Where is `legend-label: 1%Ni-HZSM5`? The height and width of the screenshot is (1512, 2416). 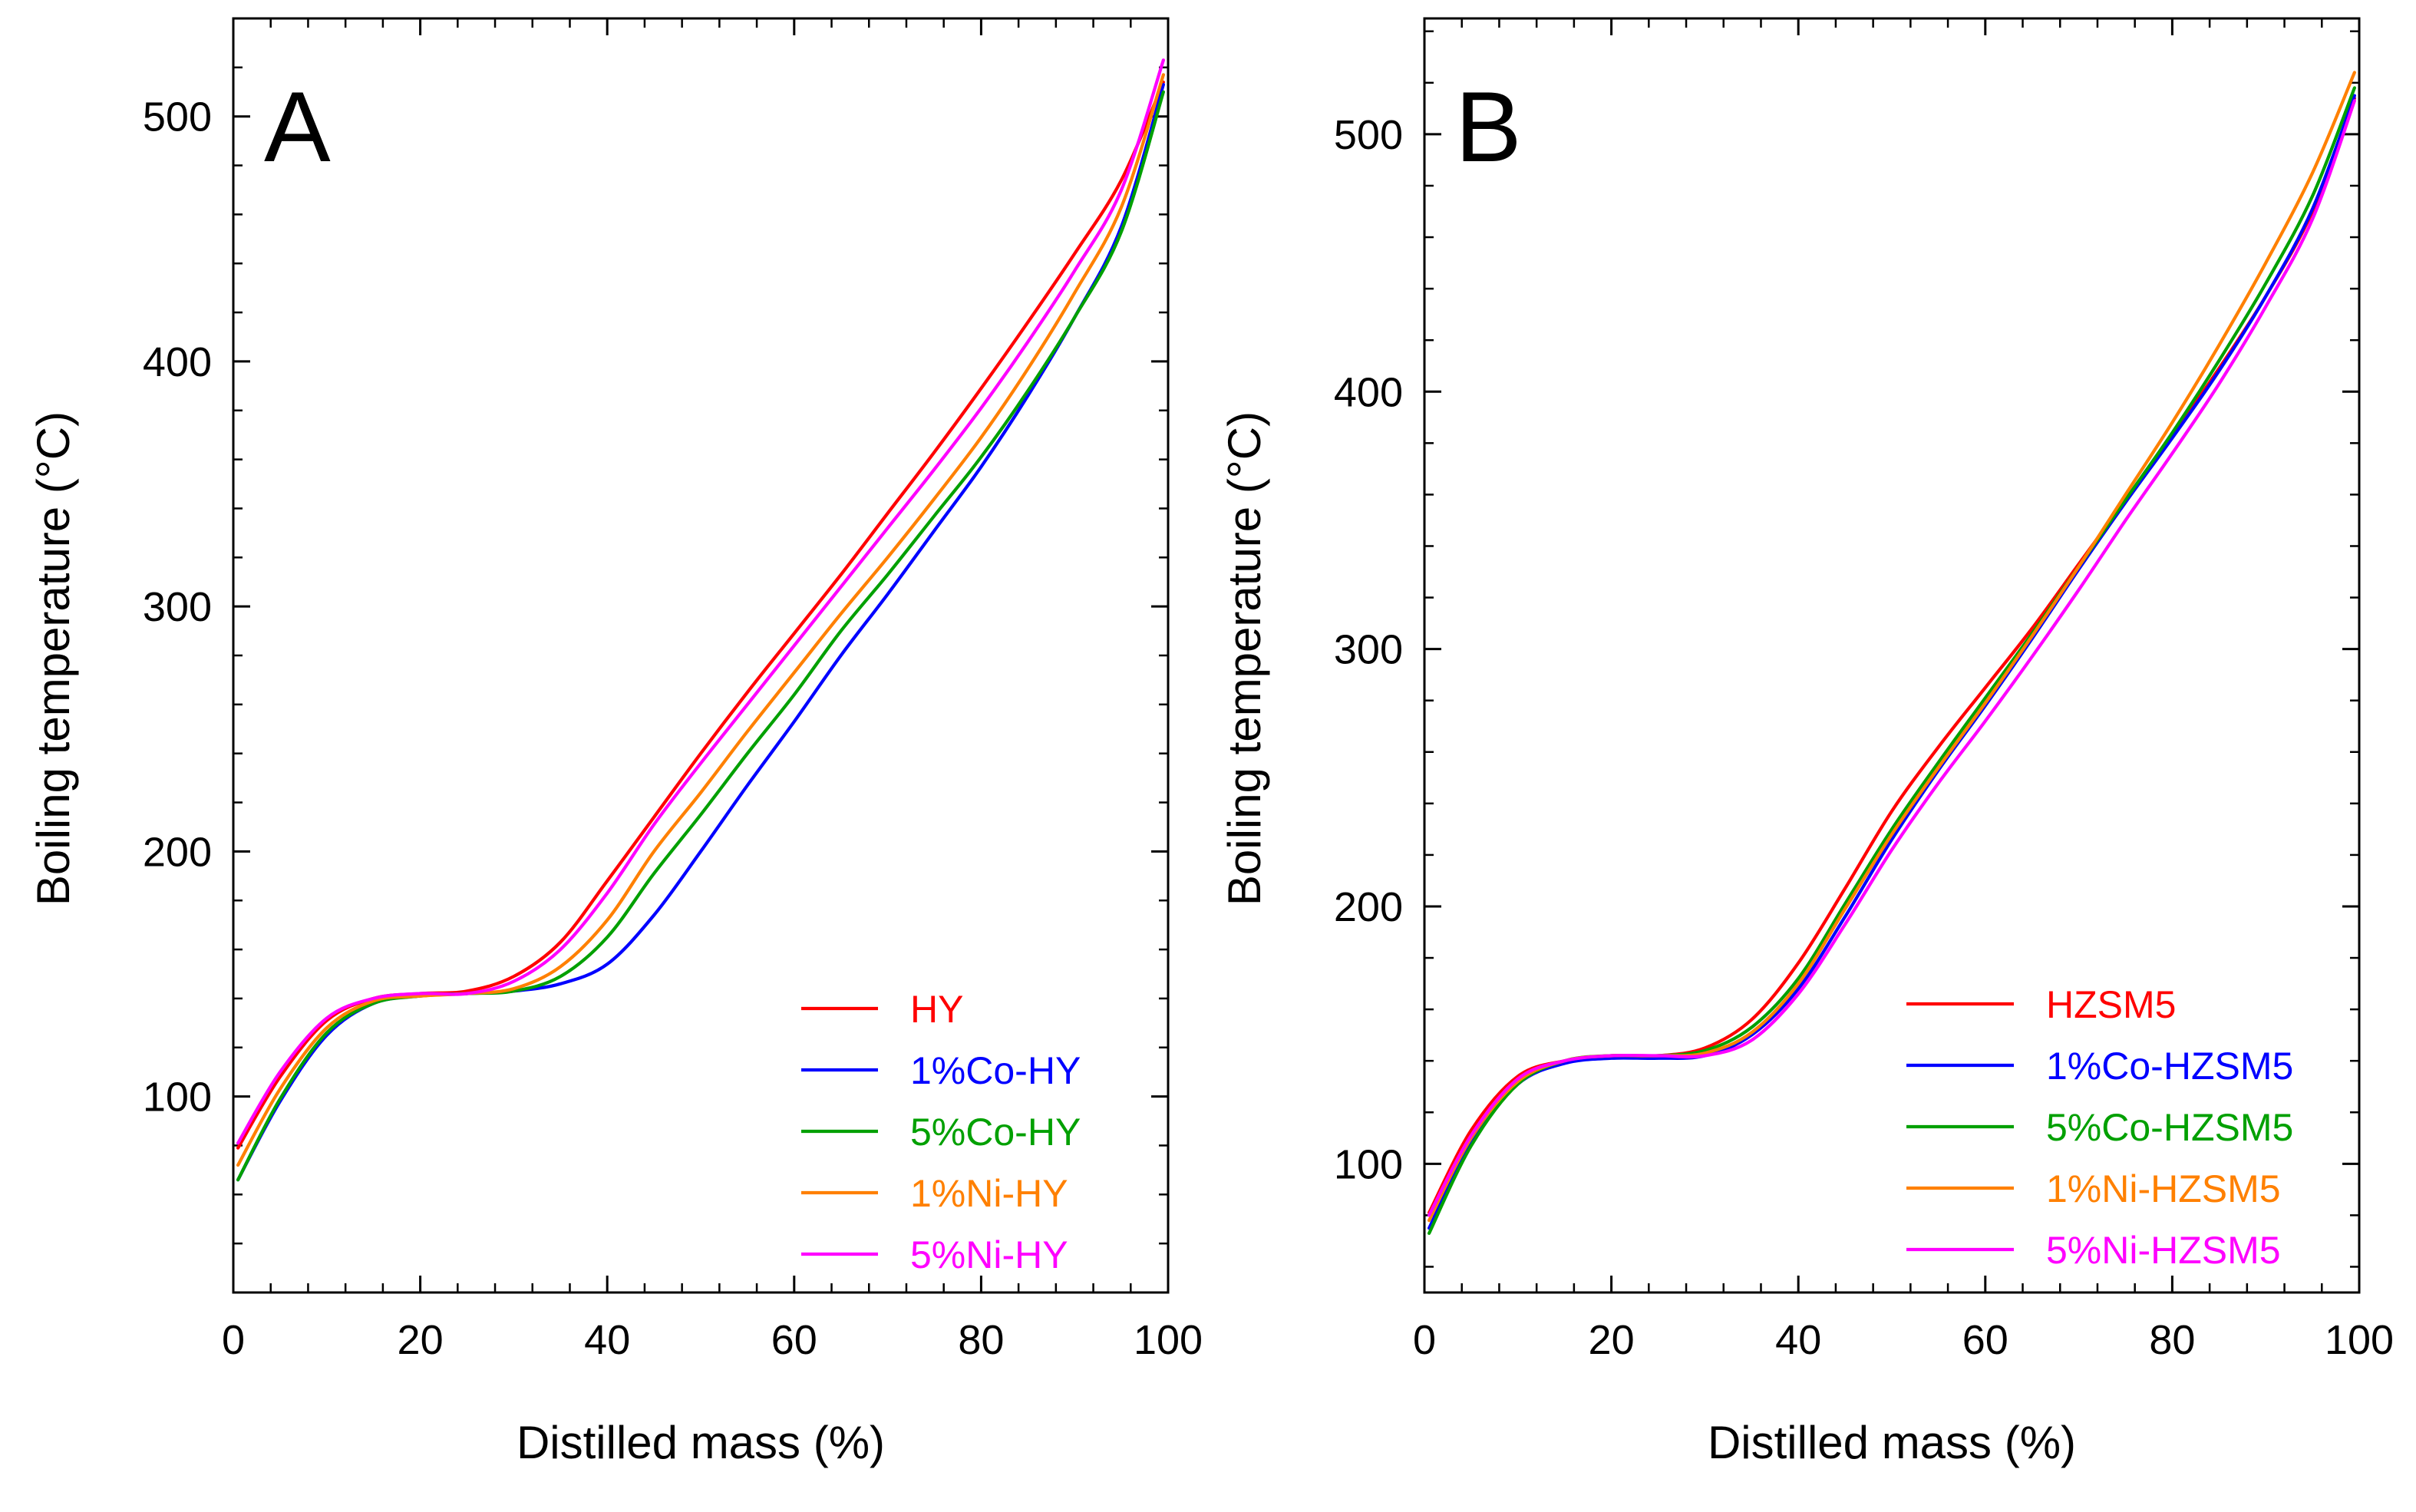
legend-label: 1%Ni-HZSM5 is located at coordinates (2163, 1189).